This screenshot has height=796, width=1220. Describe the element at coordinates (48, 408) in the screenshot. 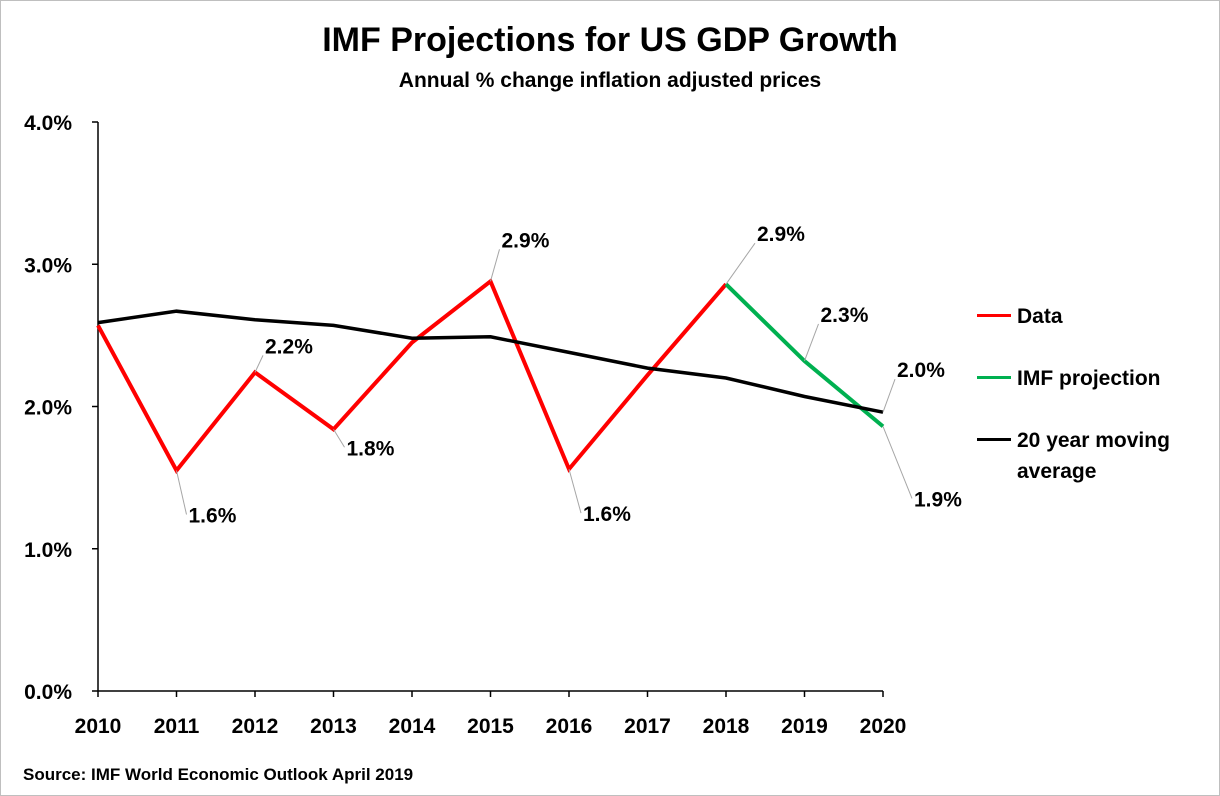

I see `y-tick-label: 2.0%` at that location.